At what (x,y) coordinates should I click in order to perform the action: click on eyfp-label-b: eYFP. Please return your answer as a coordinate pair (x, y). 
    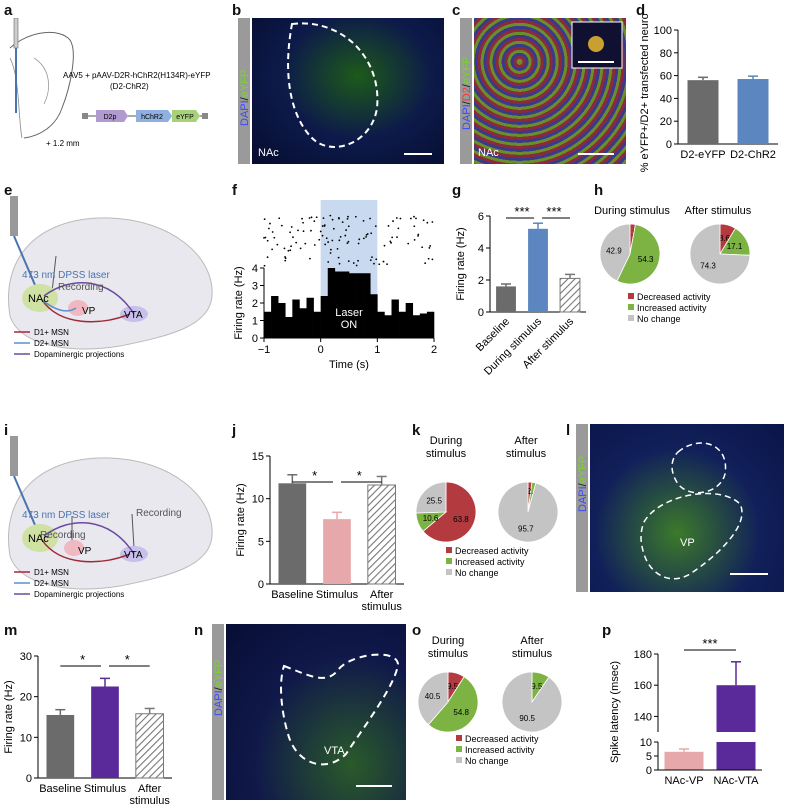
    Looking at the image, I should click on (245, 83).